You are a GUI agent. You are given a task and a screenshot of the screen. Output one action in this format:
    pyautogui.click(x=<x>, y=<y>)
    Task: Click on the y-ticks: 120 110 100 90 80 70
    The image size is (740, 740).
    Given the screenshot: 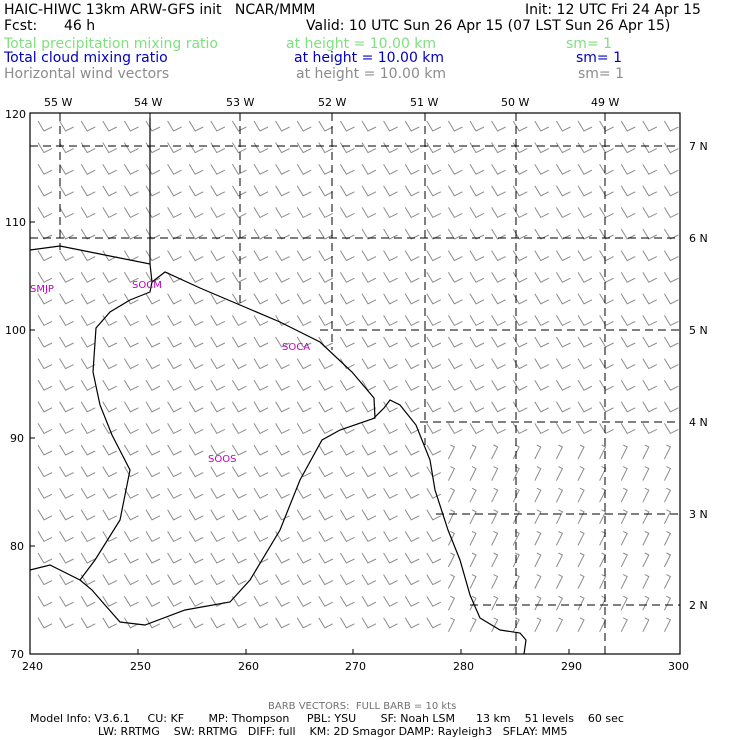 What is the action you would take?
    pyautogui.click(x=15, y=384)
    